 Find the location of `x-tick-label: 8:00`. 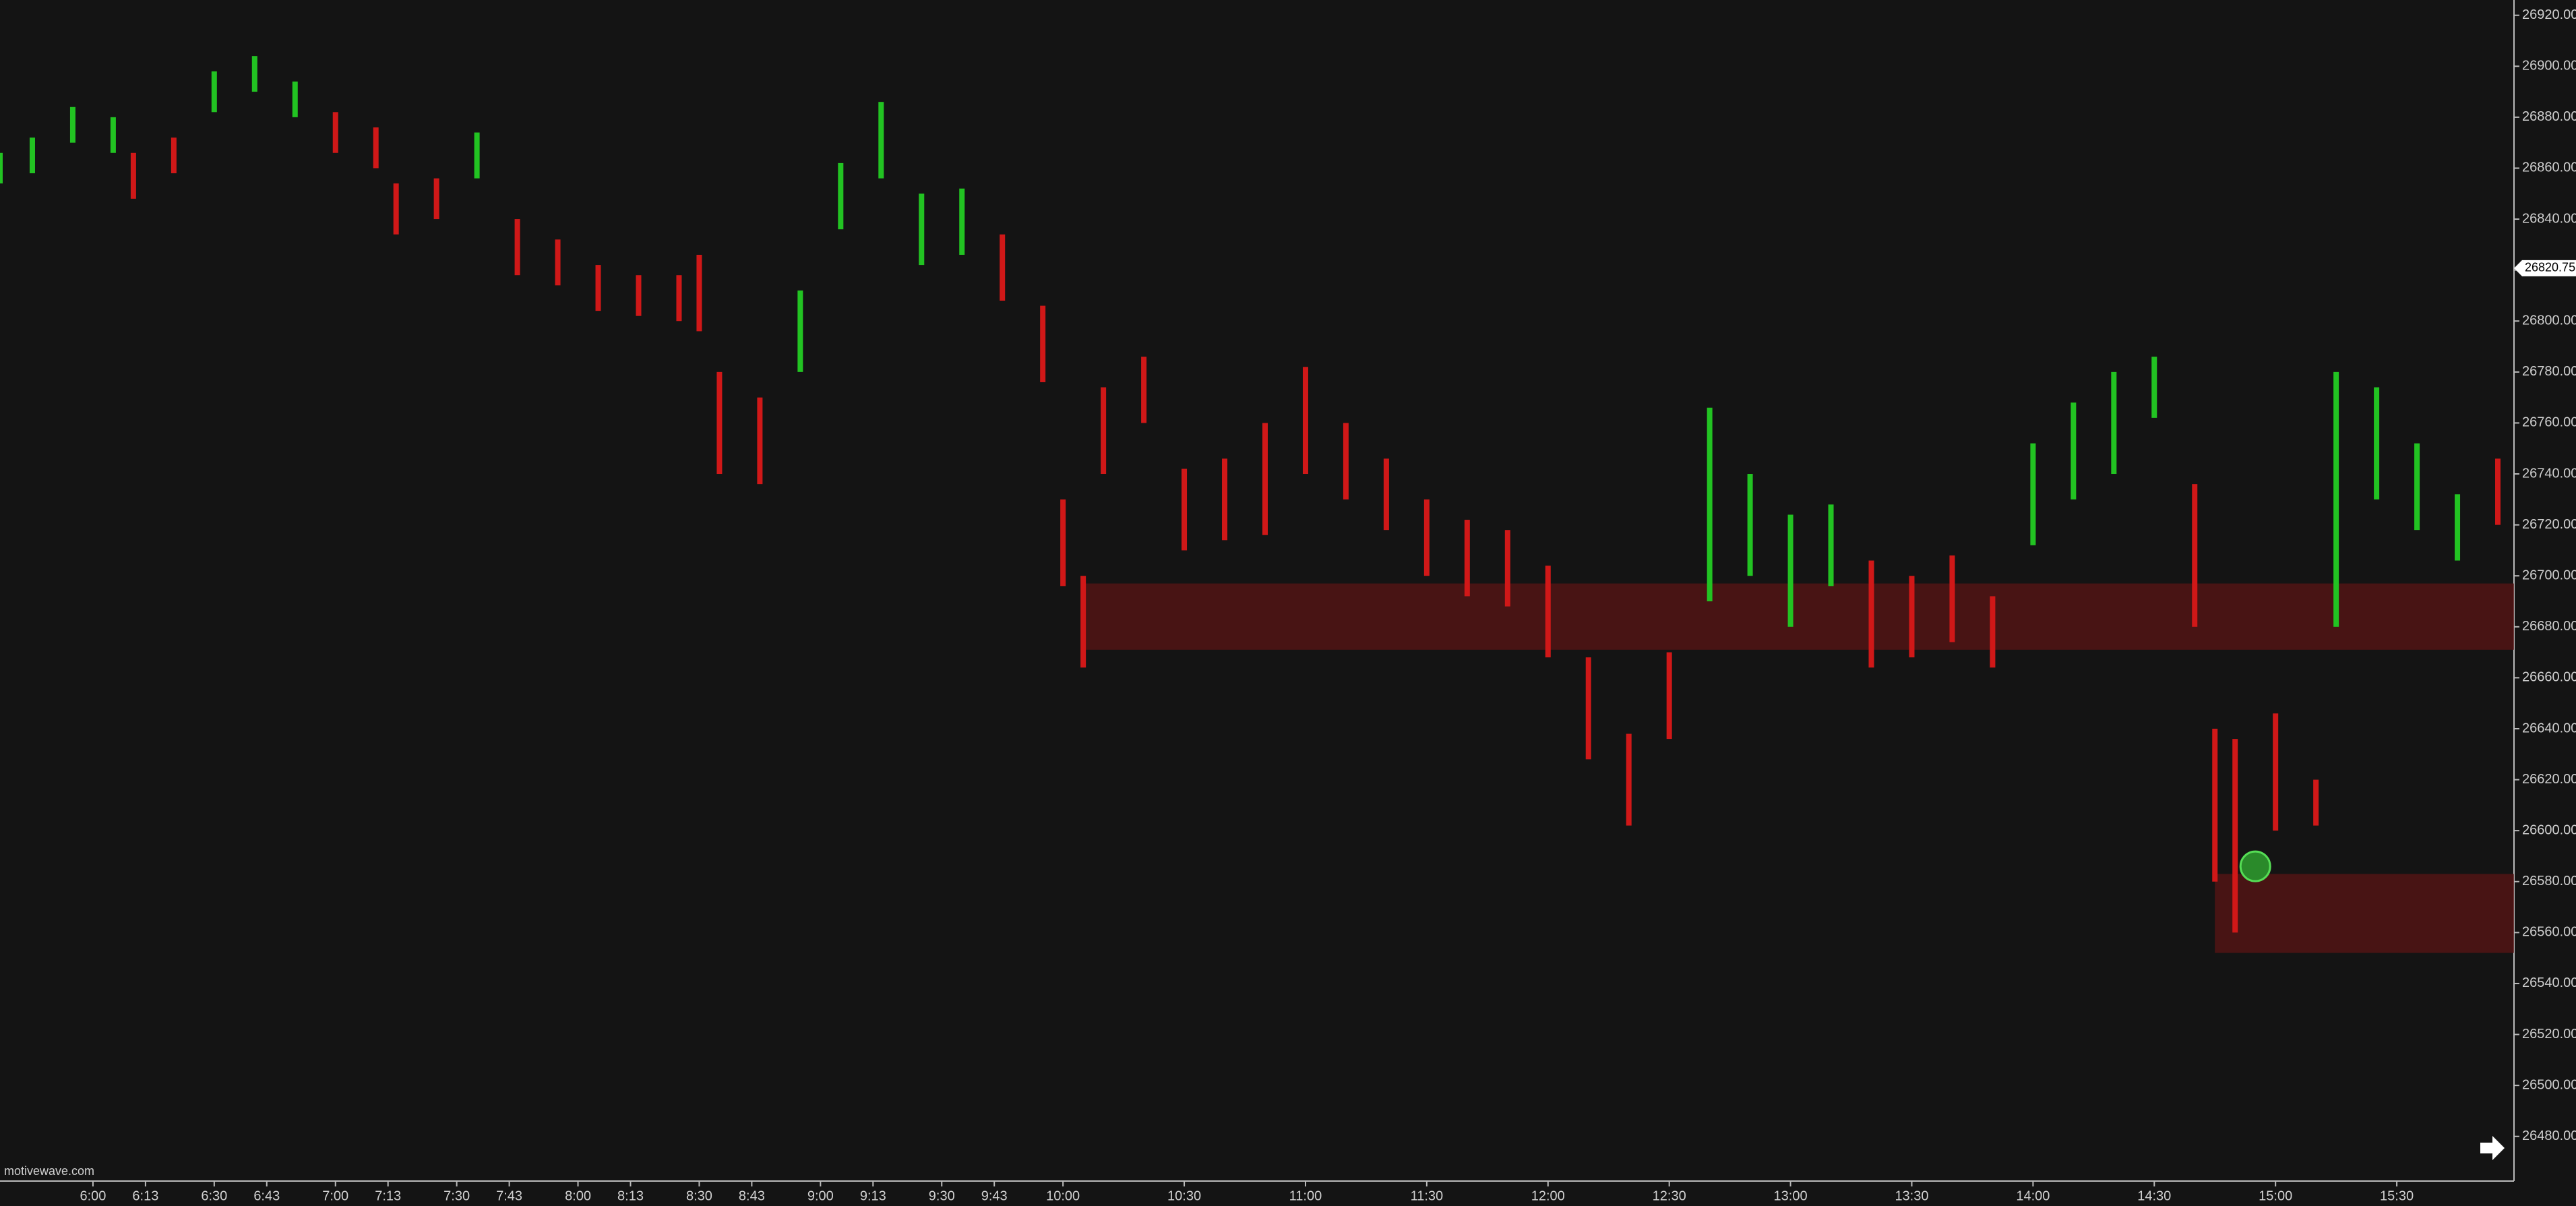

x-tick-label: 8:00 is located at coordinates (578, 1195).